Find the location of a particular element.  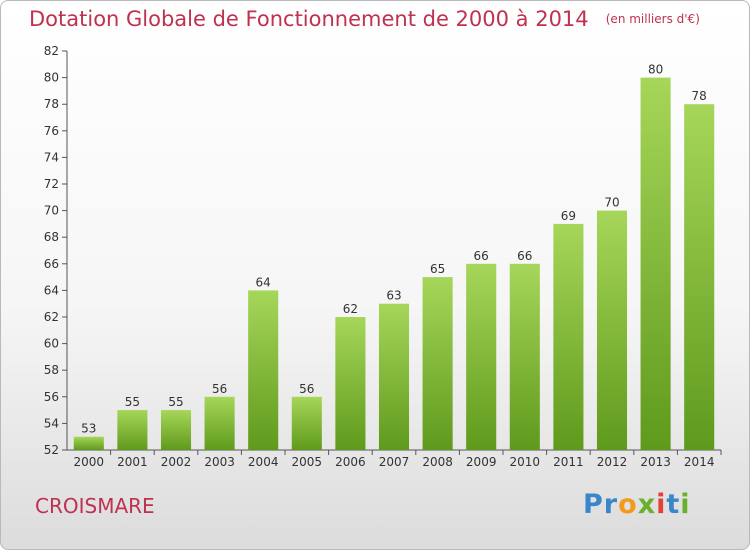

bar-value-label: 64 is located at coordinates (263, 282).